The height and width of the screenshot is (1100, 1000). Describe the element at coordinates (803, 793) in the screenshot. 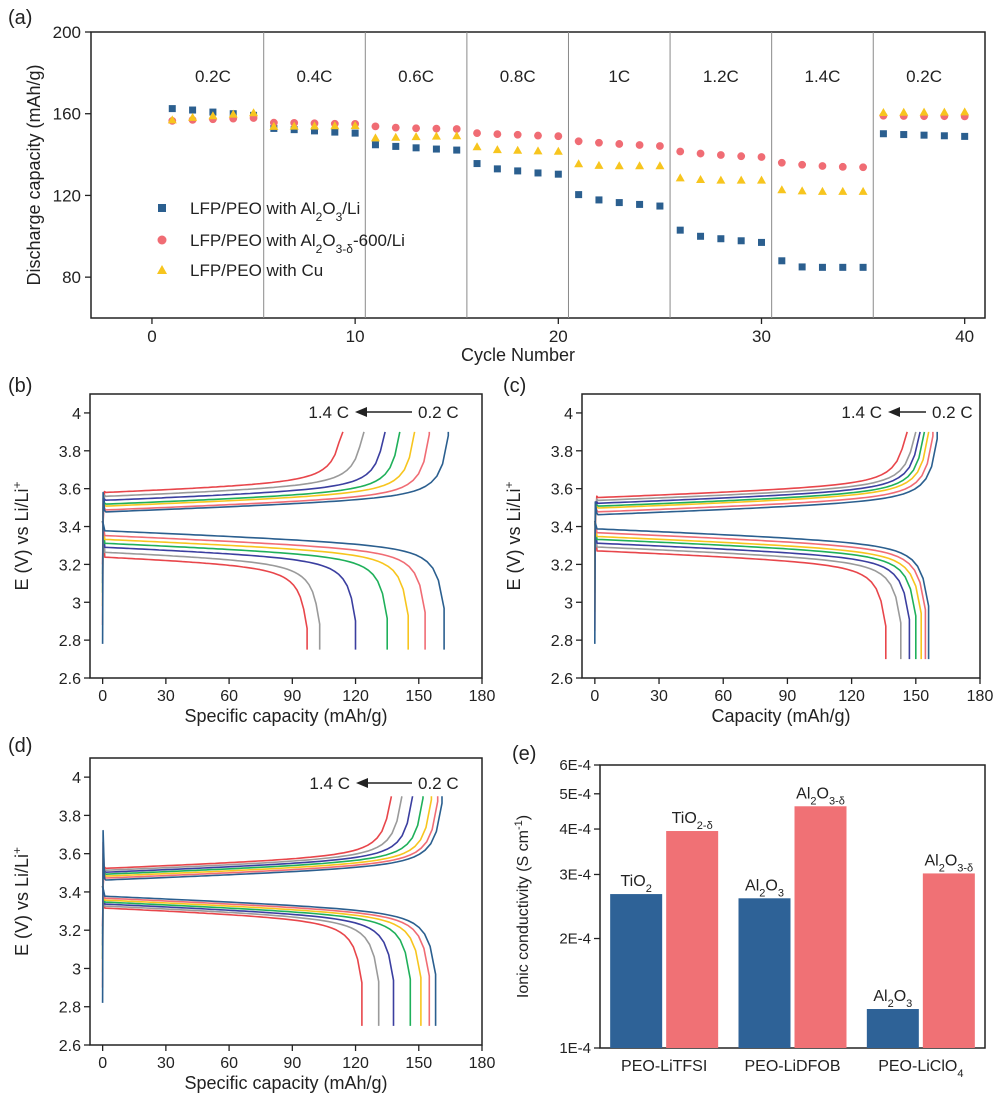

I see `text-part: Al` at that location.